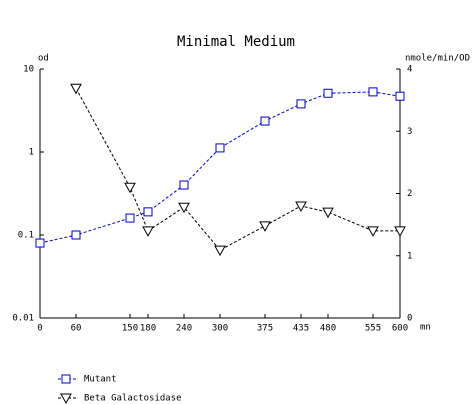 The image size is (472, 405). What do you see at coordinates (100, 380) in the screenshot?
I see `legend-label: Mutant` at bounding box center [100, 380].